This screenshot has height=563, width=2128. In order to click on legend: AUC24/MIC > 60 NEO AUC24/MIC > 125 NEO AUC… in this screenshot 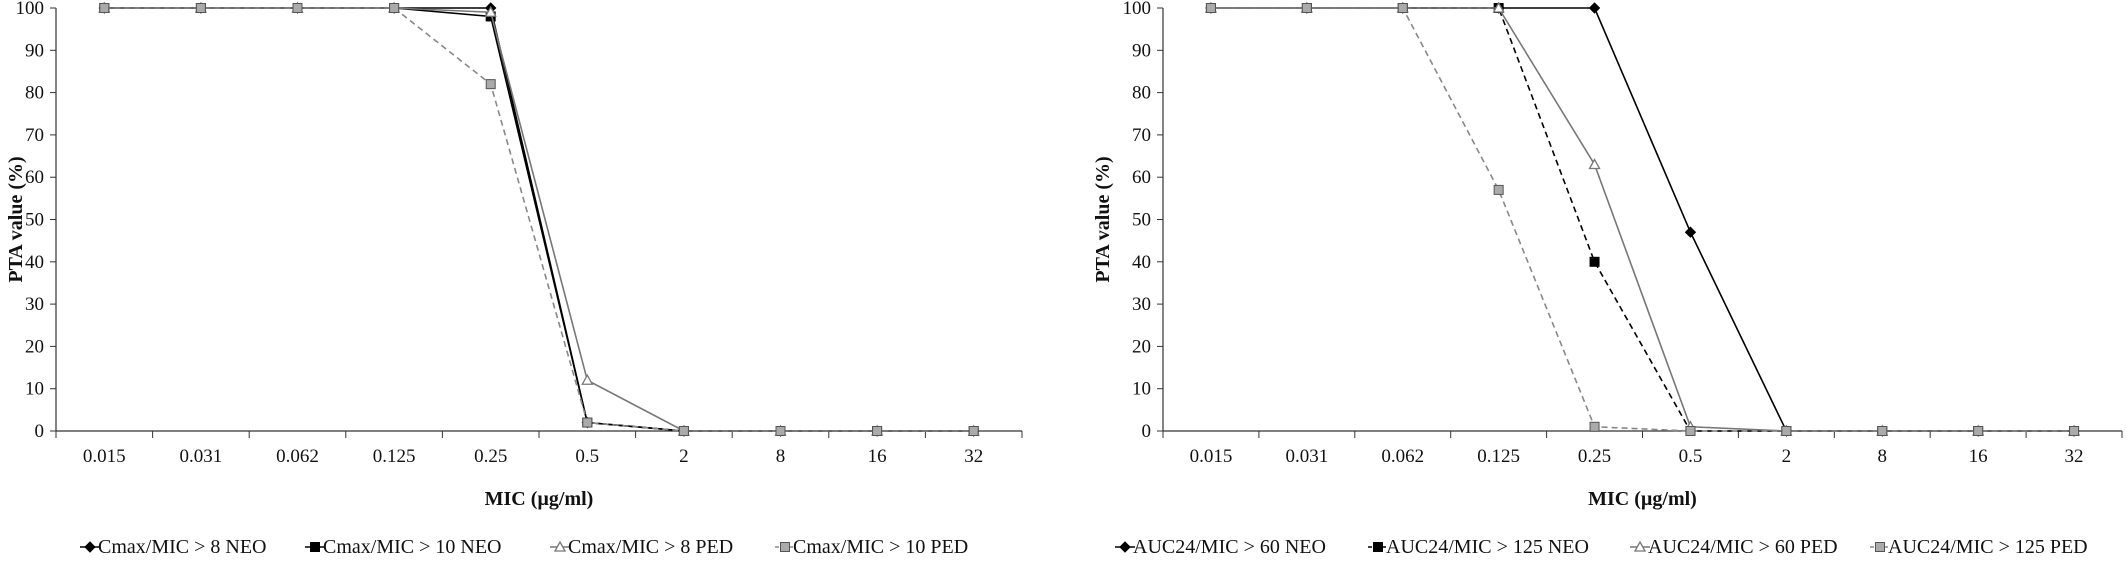, I will do `click(1601, 547)`.